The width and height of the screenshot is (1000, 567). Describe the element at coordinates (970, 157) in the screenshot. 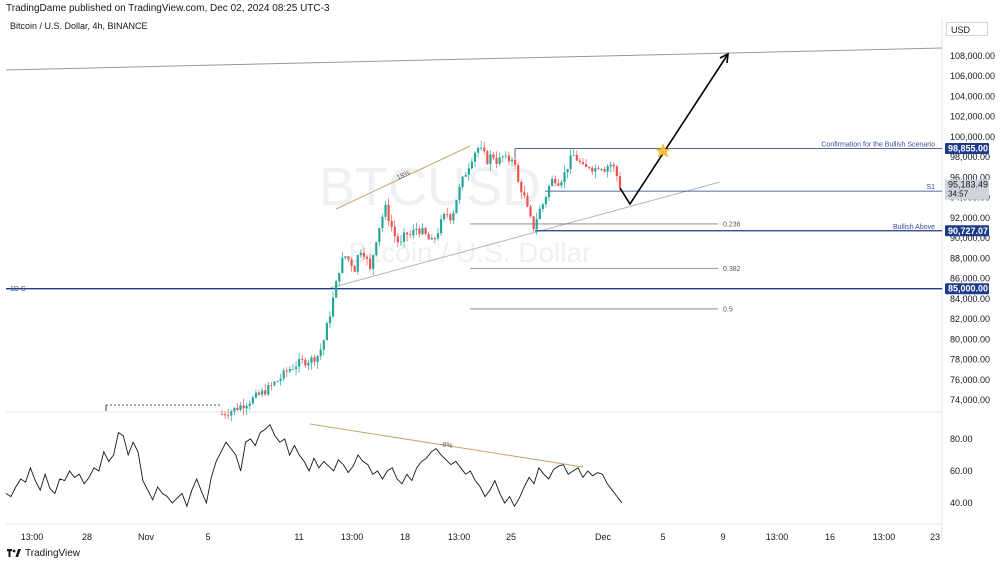

I see `price-tick-label: 98,000.00` at that location.